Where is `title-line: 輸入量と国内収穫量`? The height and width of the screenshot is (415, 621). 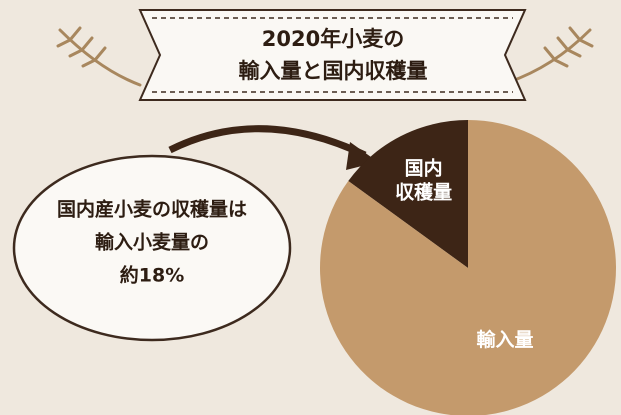 title-line: 輸入量と国内収穫量 is located at coordinates (333, 71).